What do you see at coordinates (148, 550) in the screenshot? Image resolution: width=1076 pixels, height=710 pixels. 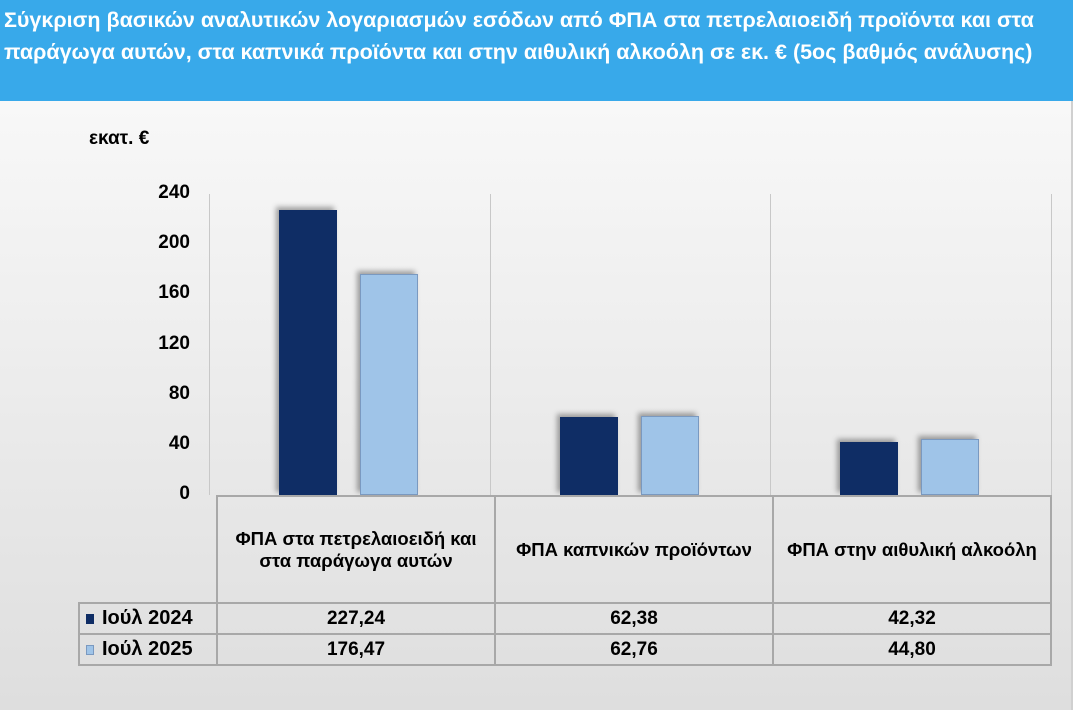 I see `table-corner` at bounding box center [148, 550].